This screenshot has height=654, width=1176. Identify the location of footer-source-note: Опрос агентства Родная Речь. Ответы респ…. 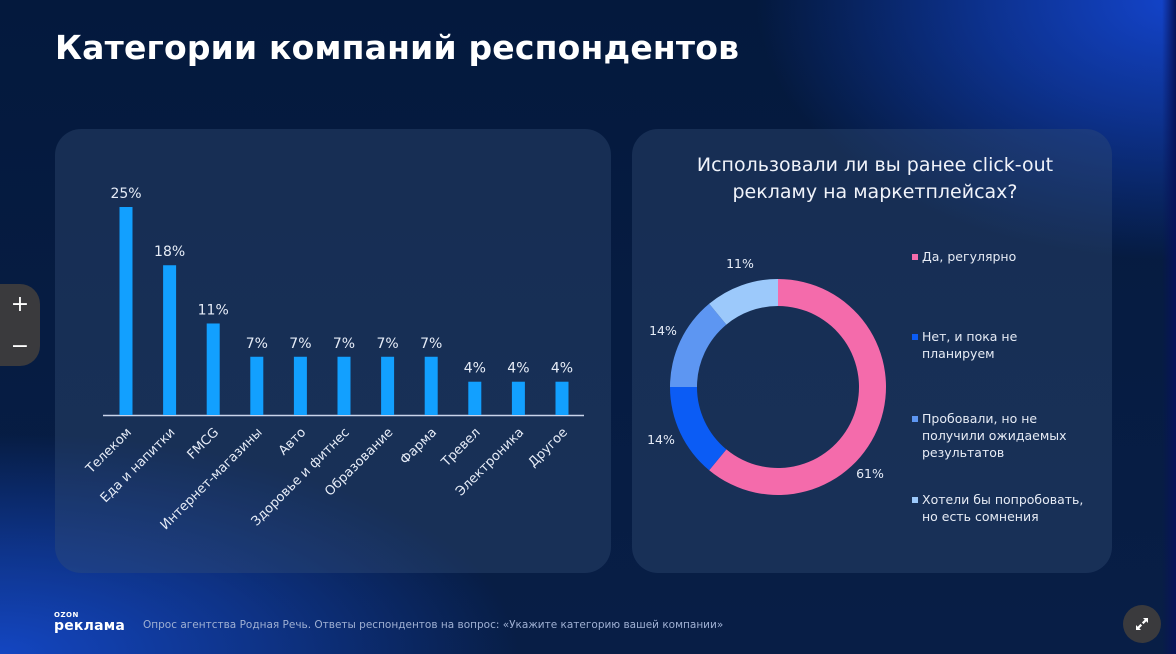
(433, 625).